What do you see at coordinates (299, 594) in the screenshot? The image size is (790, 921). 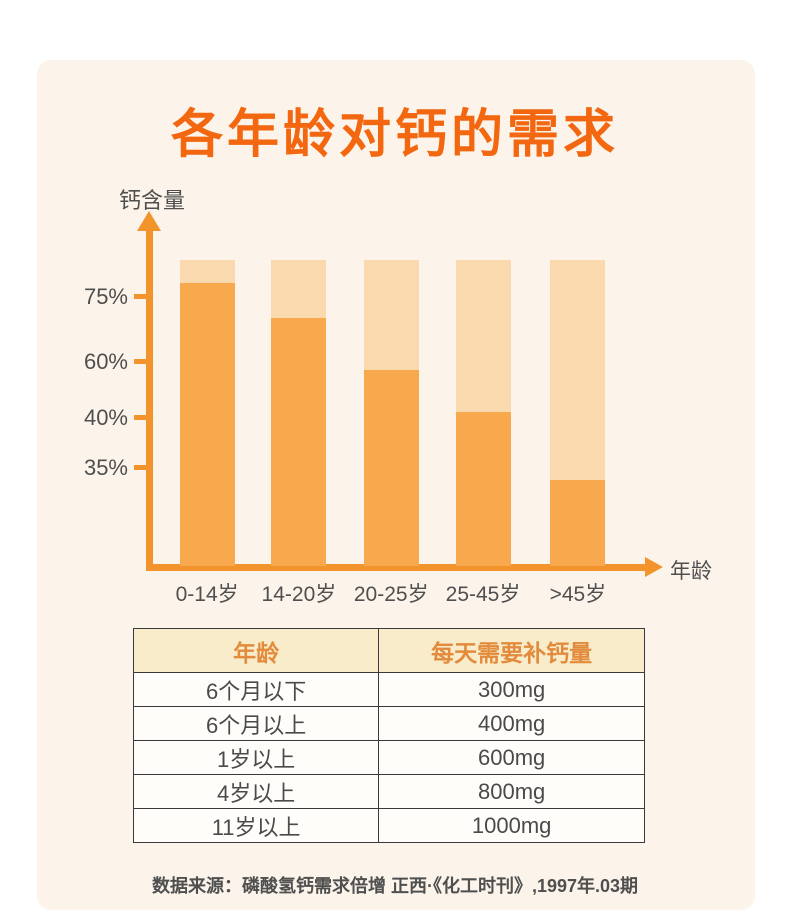 I see `x-category-label: 14-20岁` at bounding box center [299, 594].